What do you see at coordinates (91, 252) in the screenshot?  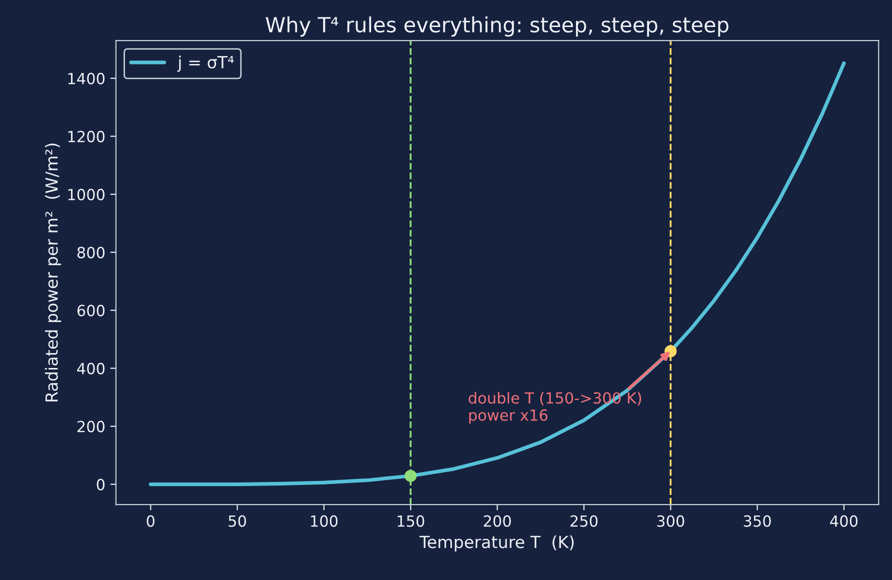 I see `y-tick-label: 800` at bounding box center [91, 252].